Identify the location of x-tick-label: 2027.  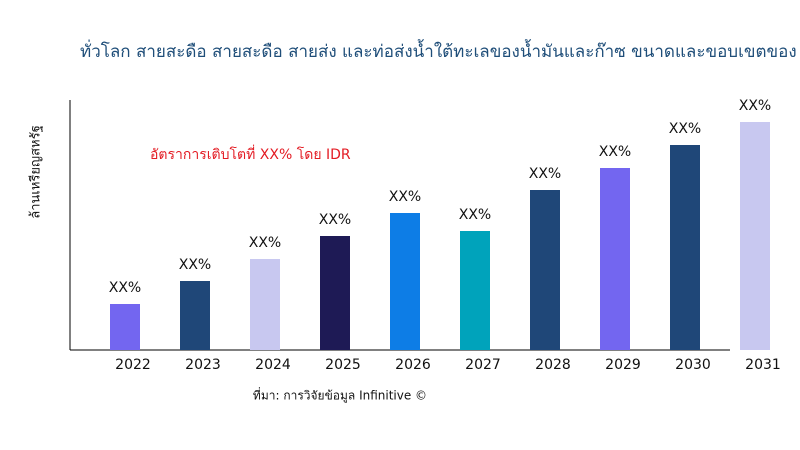
(483, 365).